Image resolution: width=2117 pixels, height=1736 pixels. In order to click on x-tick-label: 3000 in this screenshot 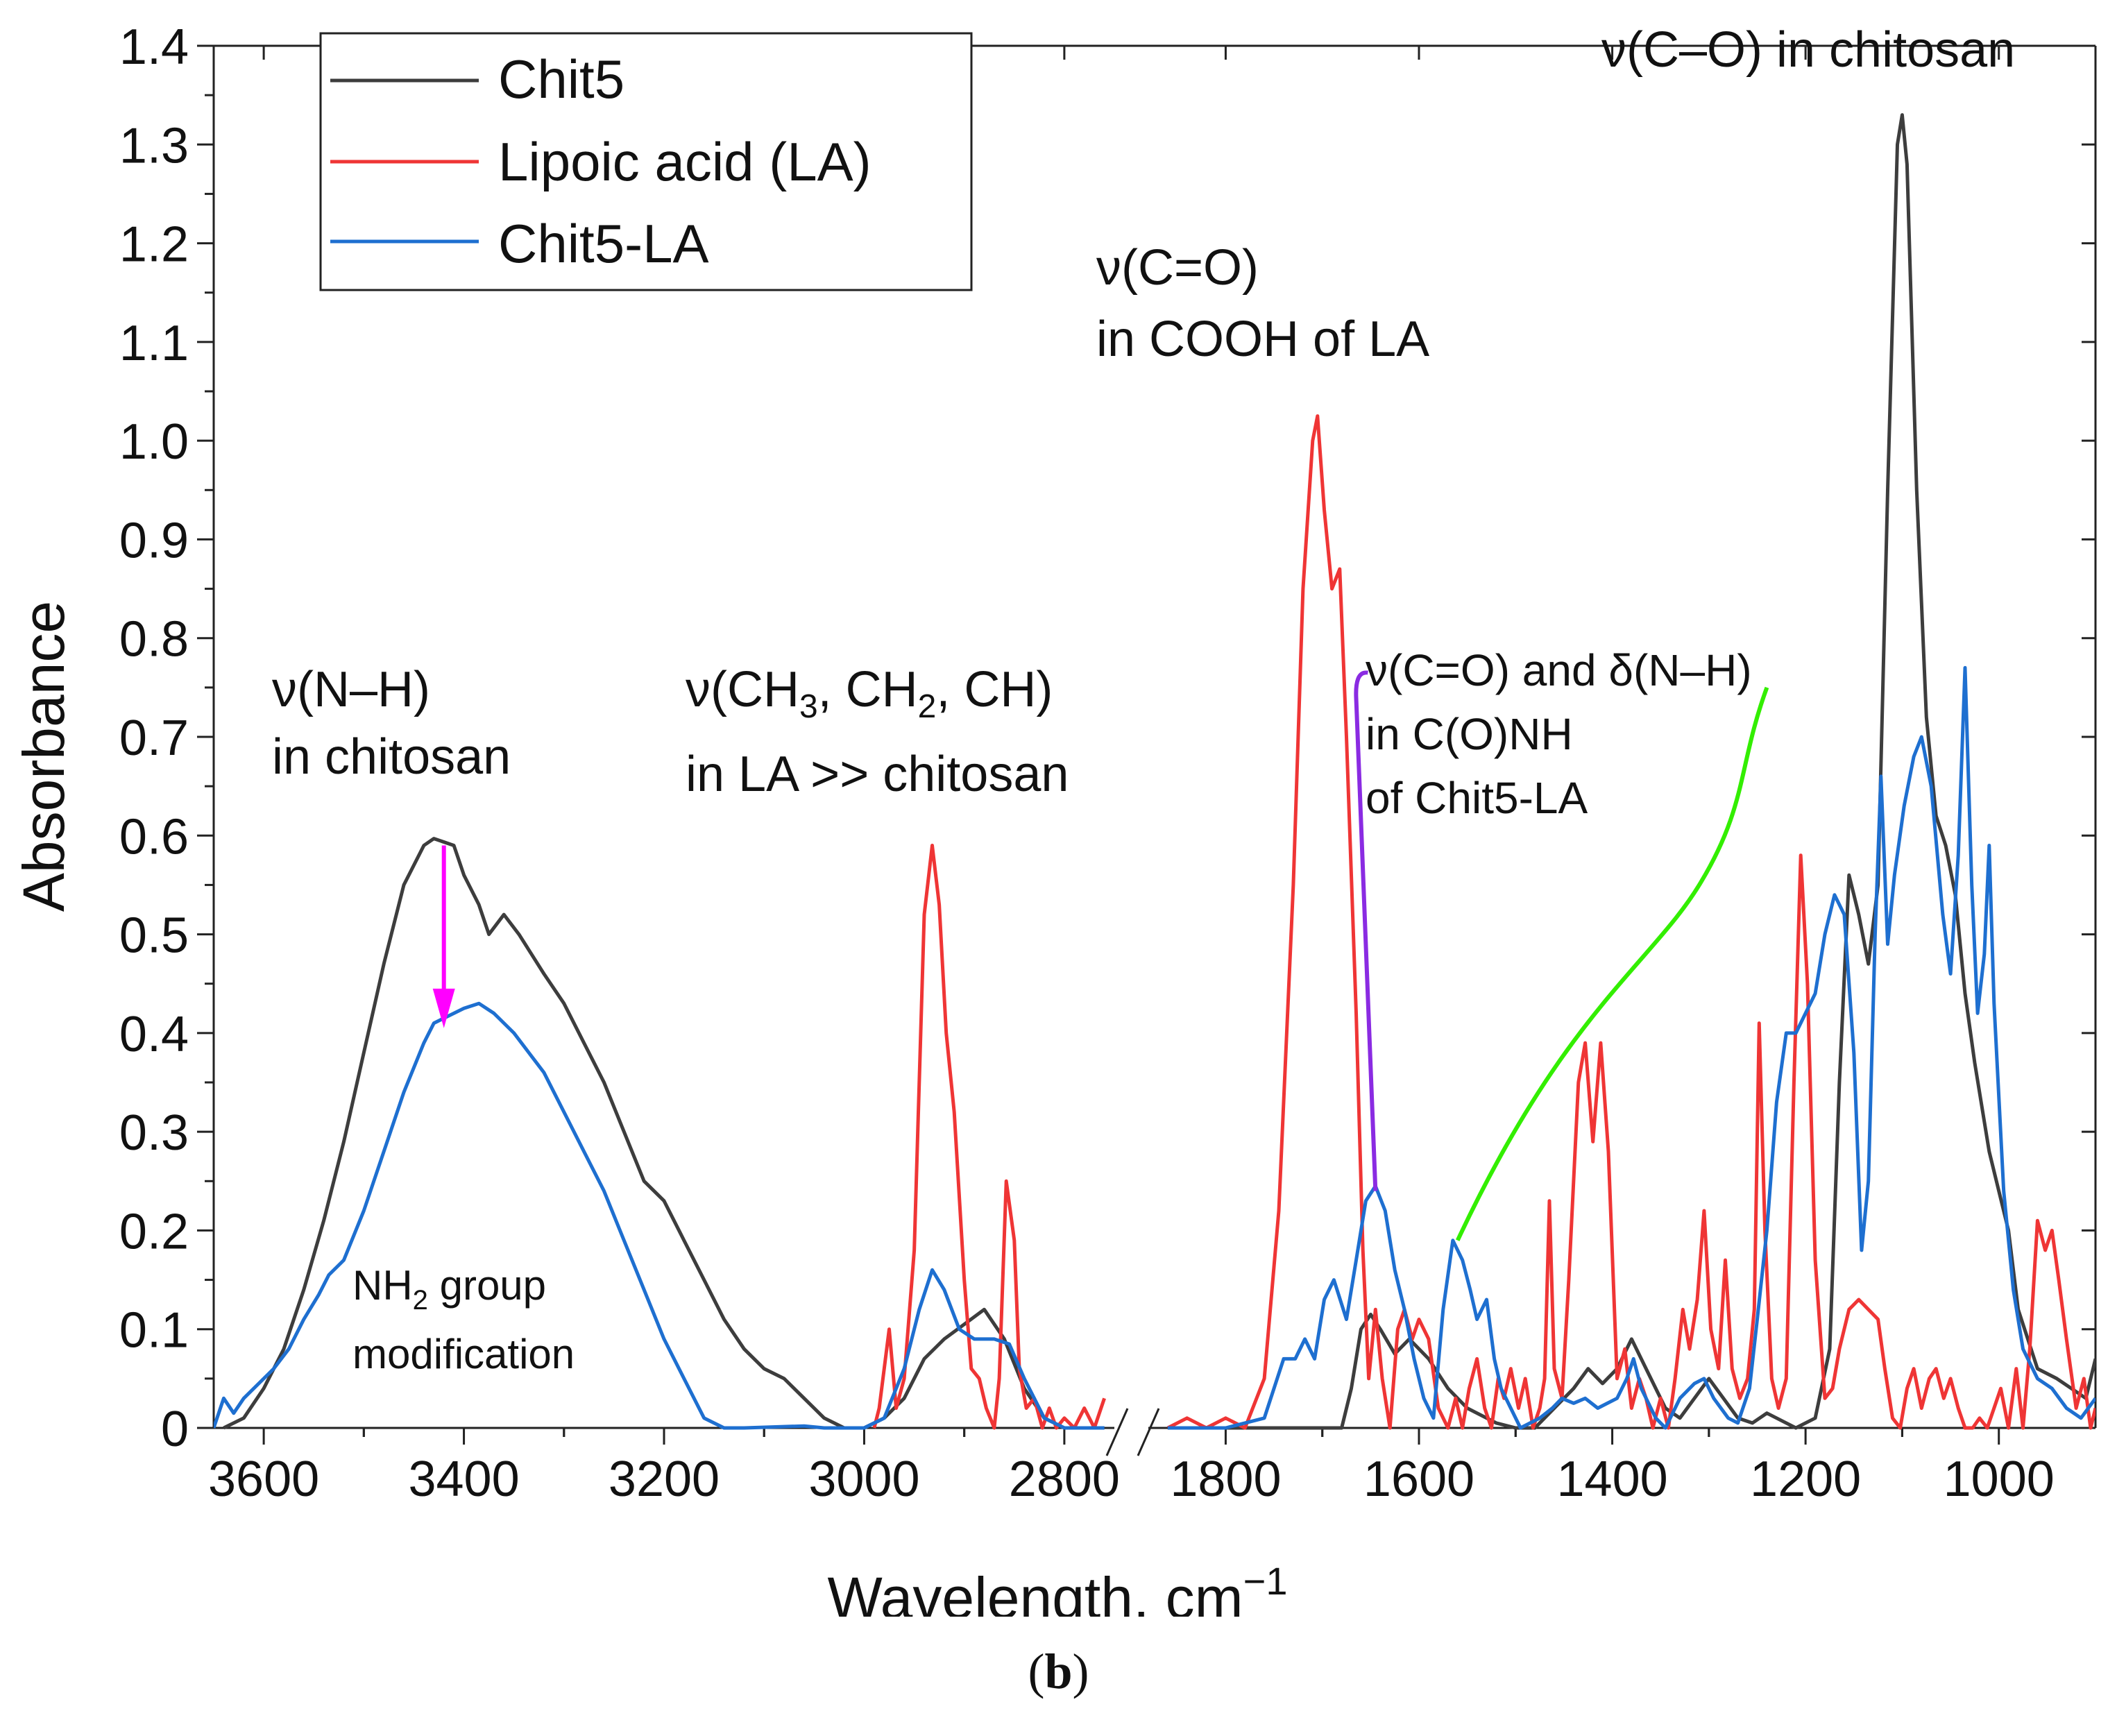, I will do `click(864, 1479)`.